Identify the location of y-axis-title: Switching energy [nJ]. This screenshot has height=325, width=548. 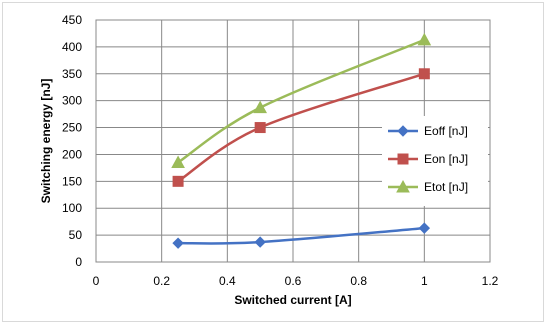
(46, 141).